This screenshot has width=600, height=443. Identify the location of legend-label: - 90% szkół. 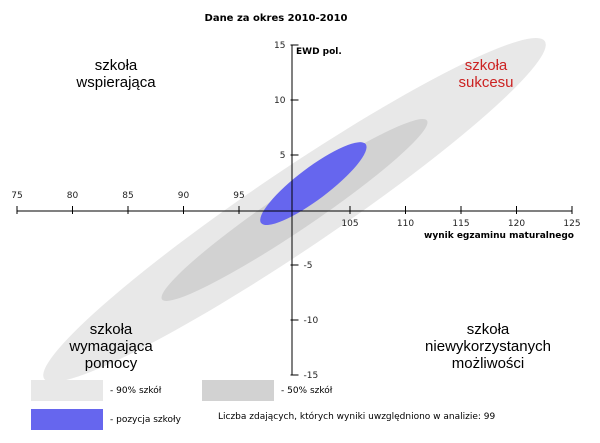
(136, 390).